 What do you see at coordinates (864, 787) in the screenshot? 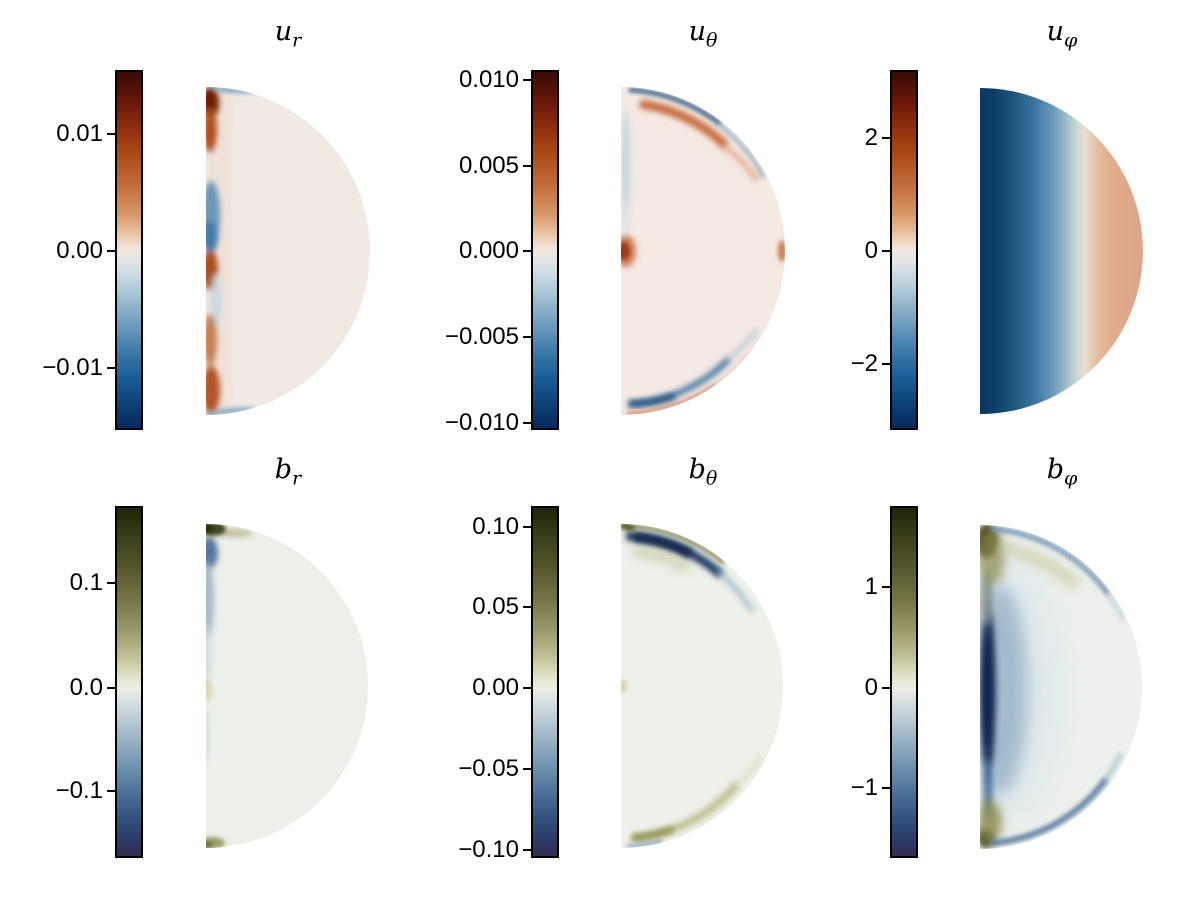
I see `tick-label: −1` at bounding box center [864, 787].